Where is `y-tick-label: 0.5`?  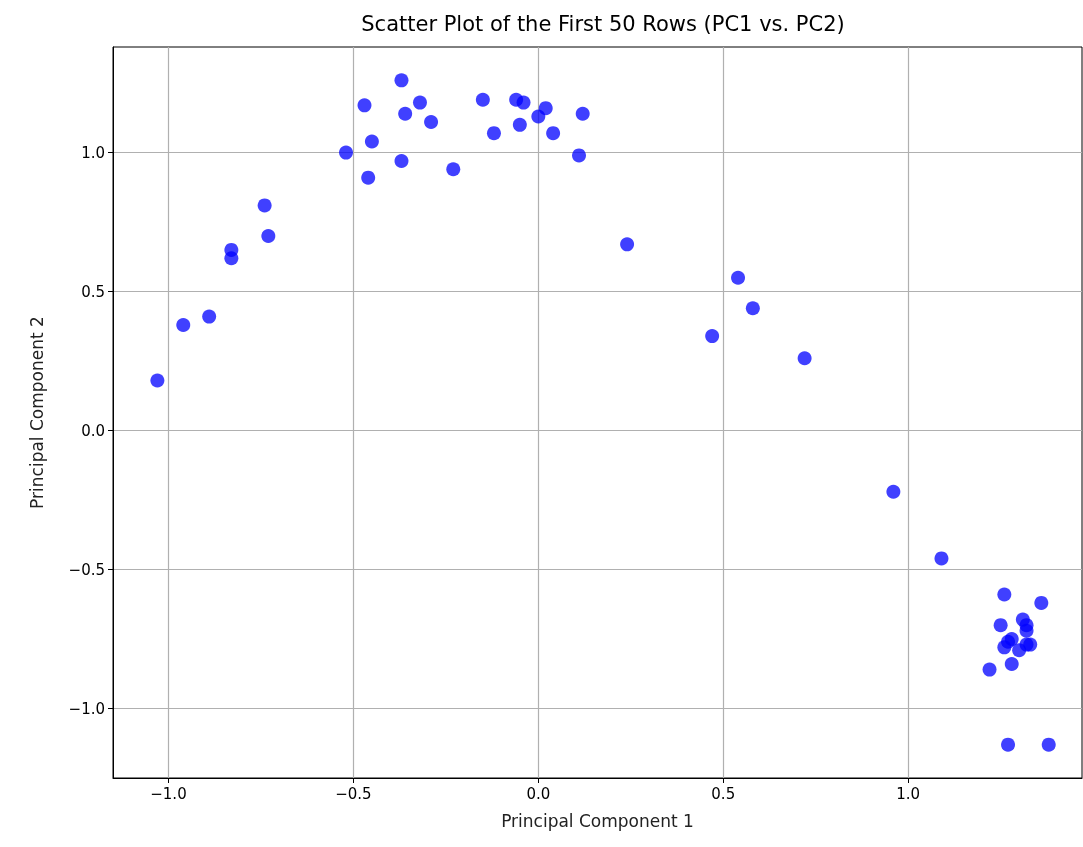
y-tick-label: 0.5 is located at coordinates (93, 291).